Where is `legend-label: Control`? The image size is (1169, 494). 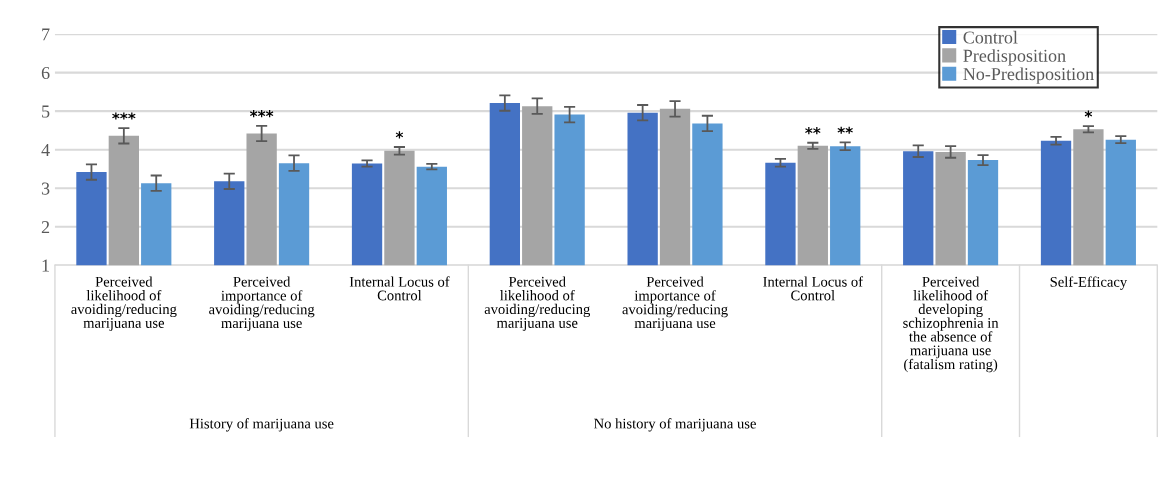
legend-label: Control is located at coordinates (990, 37).